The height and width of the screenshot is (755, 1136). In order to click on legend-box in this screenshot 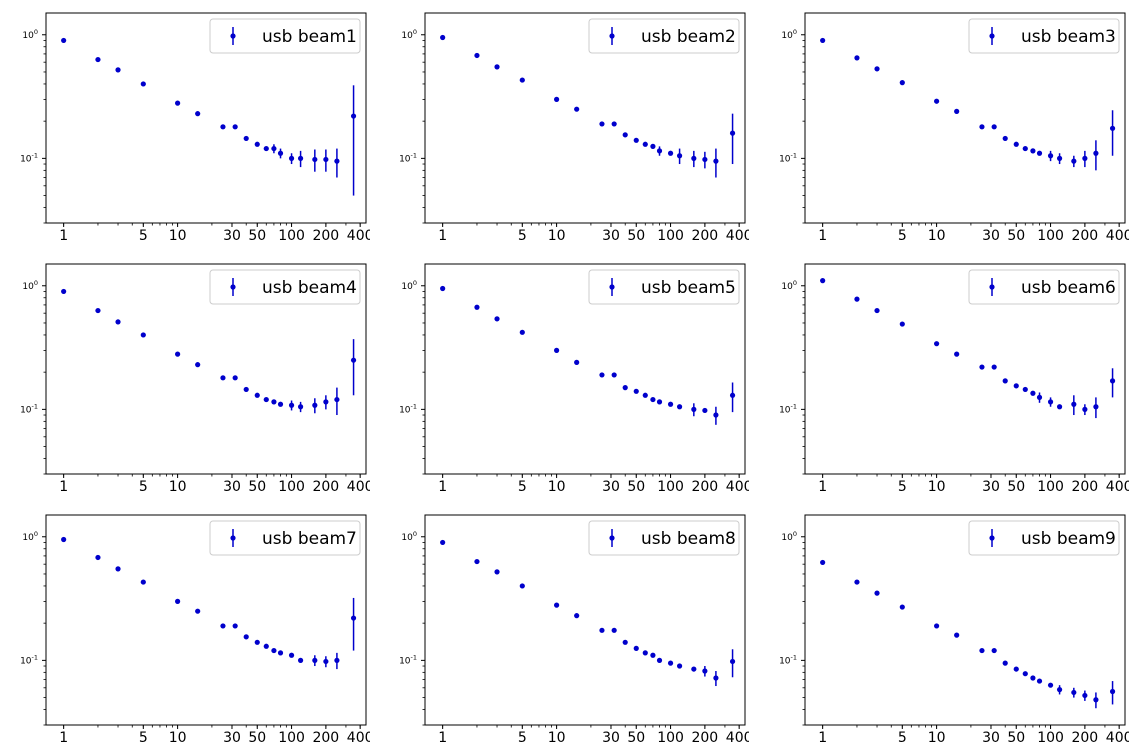, I will do `click(664, 36)`.